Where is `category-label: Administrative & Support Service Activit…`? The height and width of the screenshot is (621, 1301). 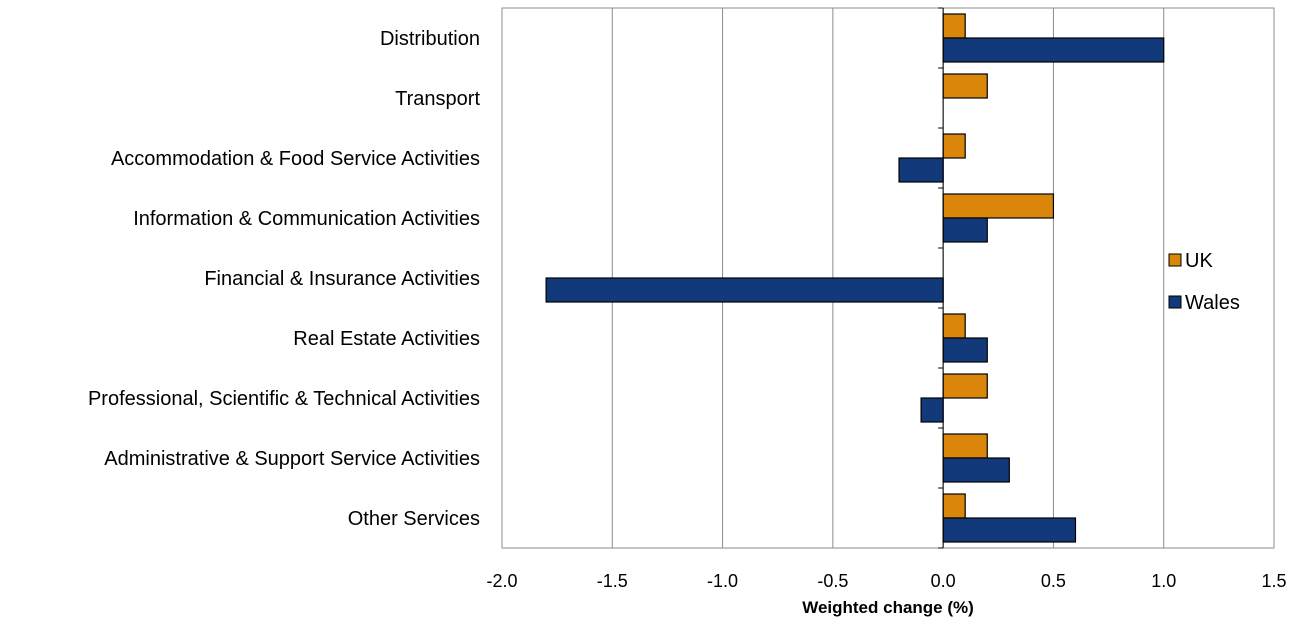
category-label: Administrative & Support Service Activit… is located at coordinates (292, 459).